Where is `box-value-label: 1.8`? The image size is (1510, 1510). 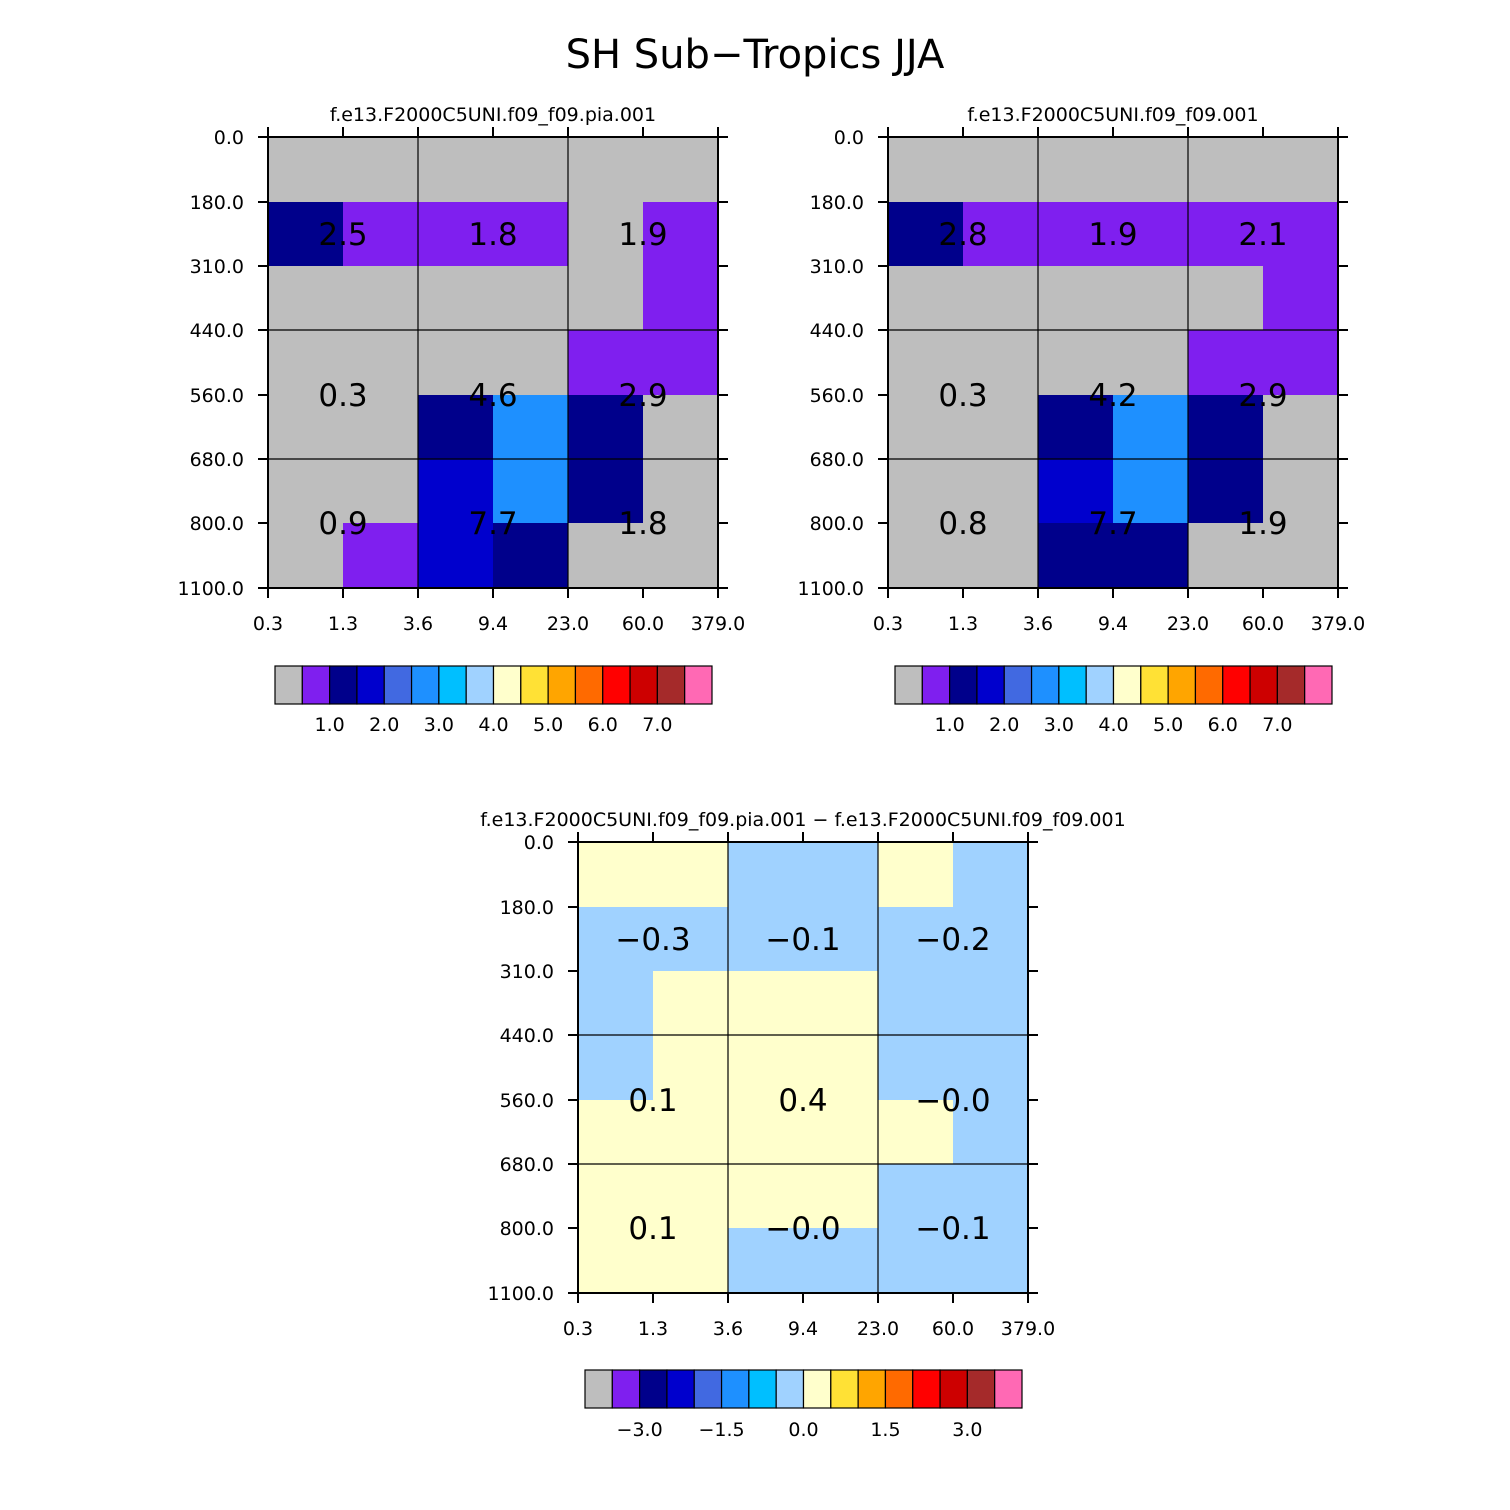
box-value-label: 1.8 is located at coordinates (492, 235).